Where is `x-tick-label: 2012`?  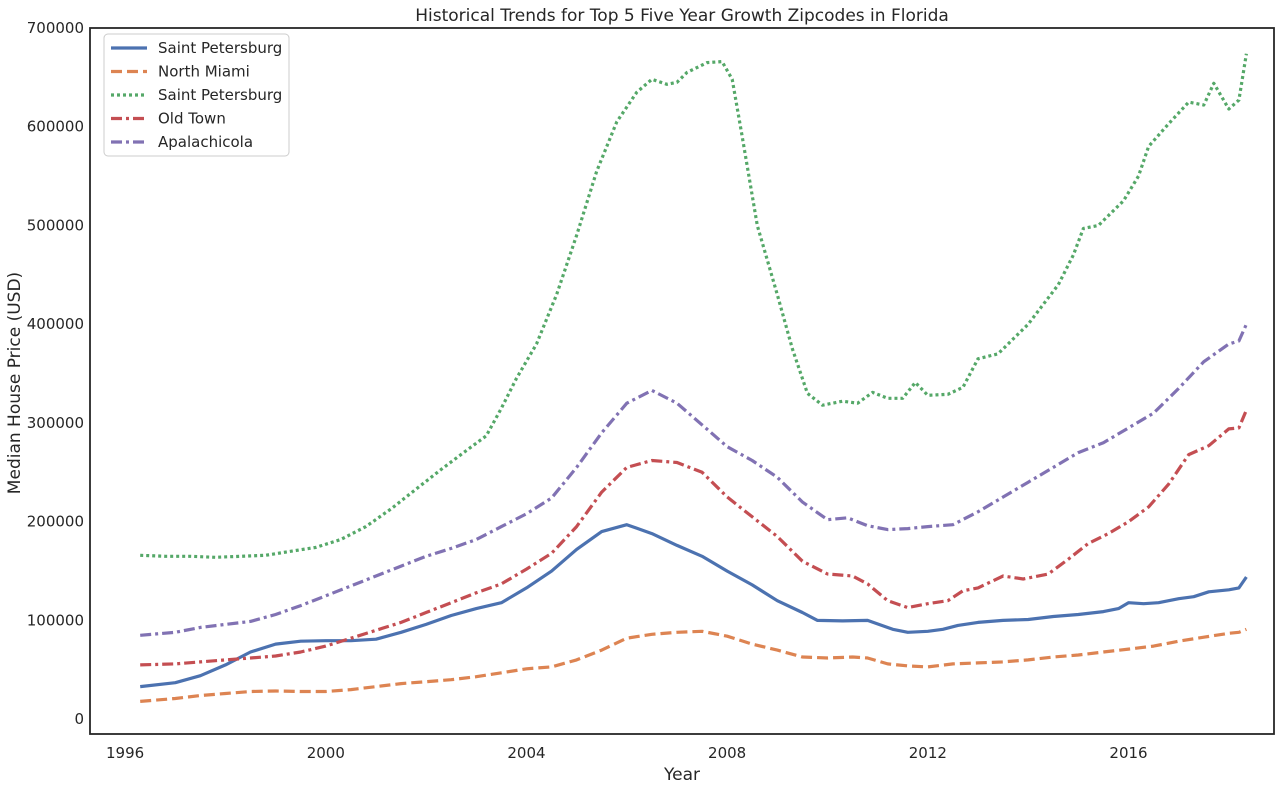 x-tick-label: 2012 is located at coordinates (928, 753).